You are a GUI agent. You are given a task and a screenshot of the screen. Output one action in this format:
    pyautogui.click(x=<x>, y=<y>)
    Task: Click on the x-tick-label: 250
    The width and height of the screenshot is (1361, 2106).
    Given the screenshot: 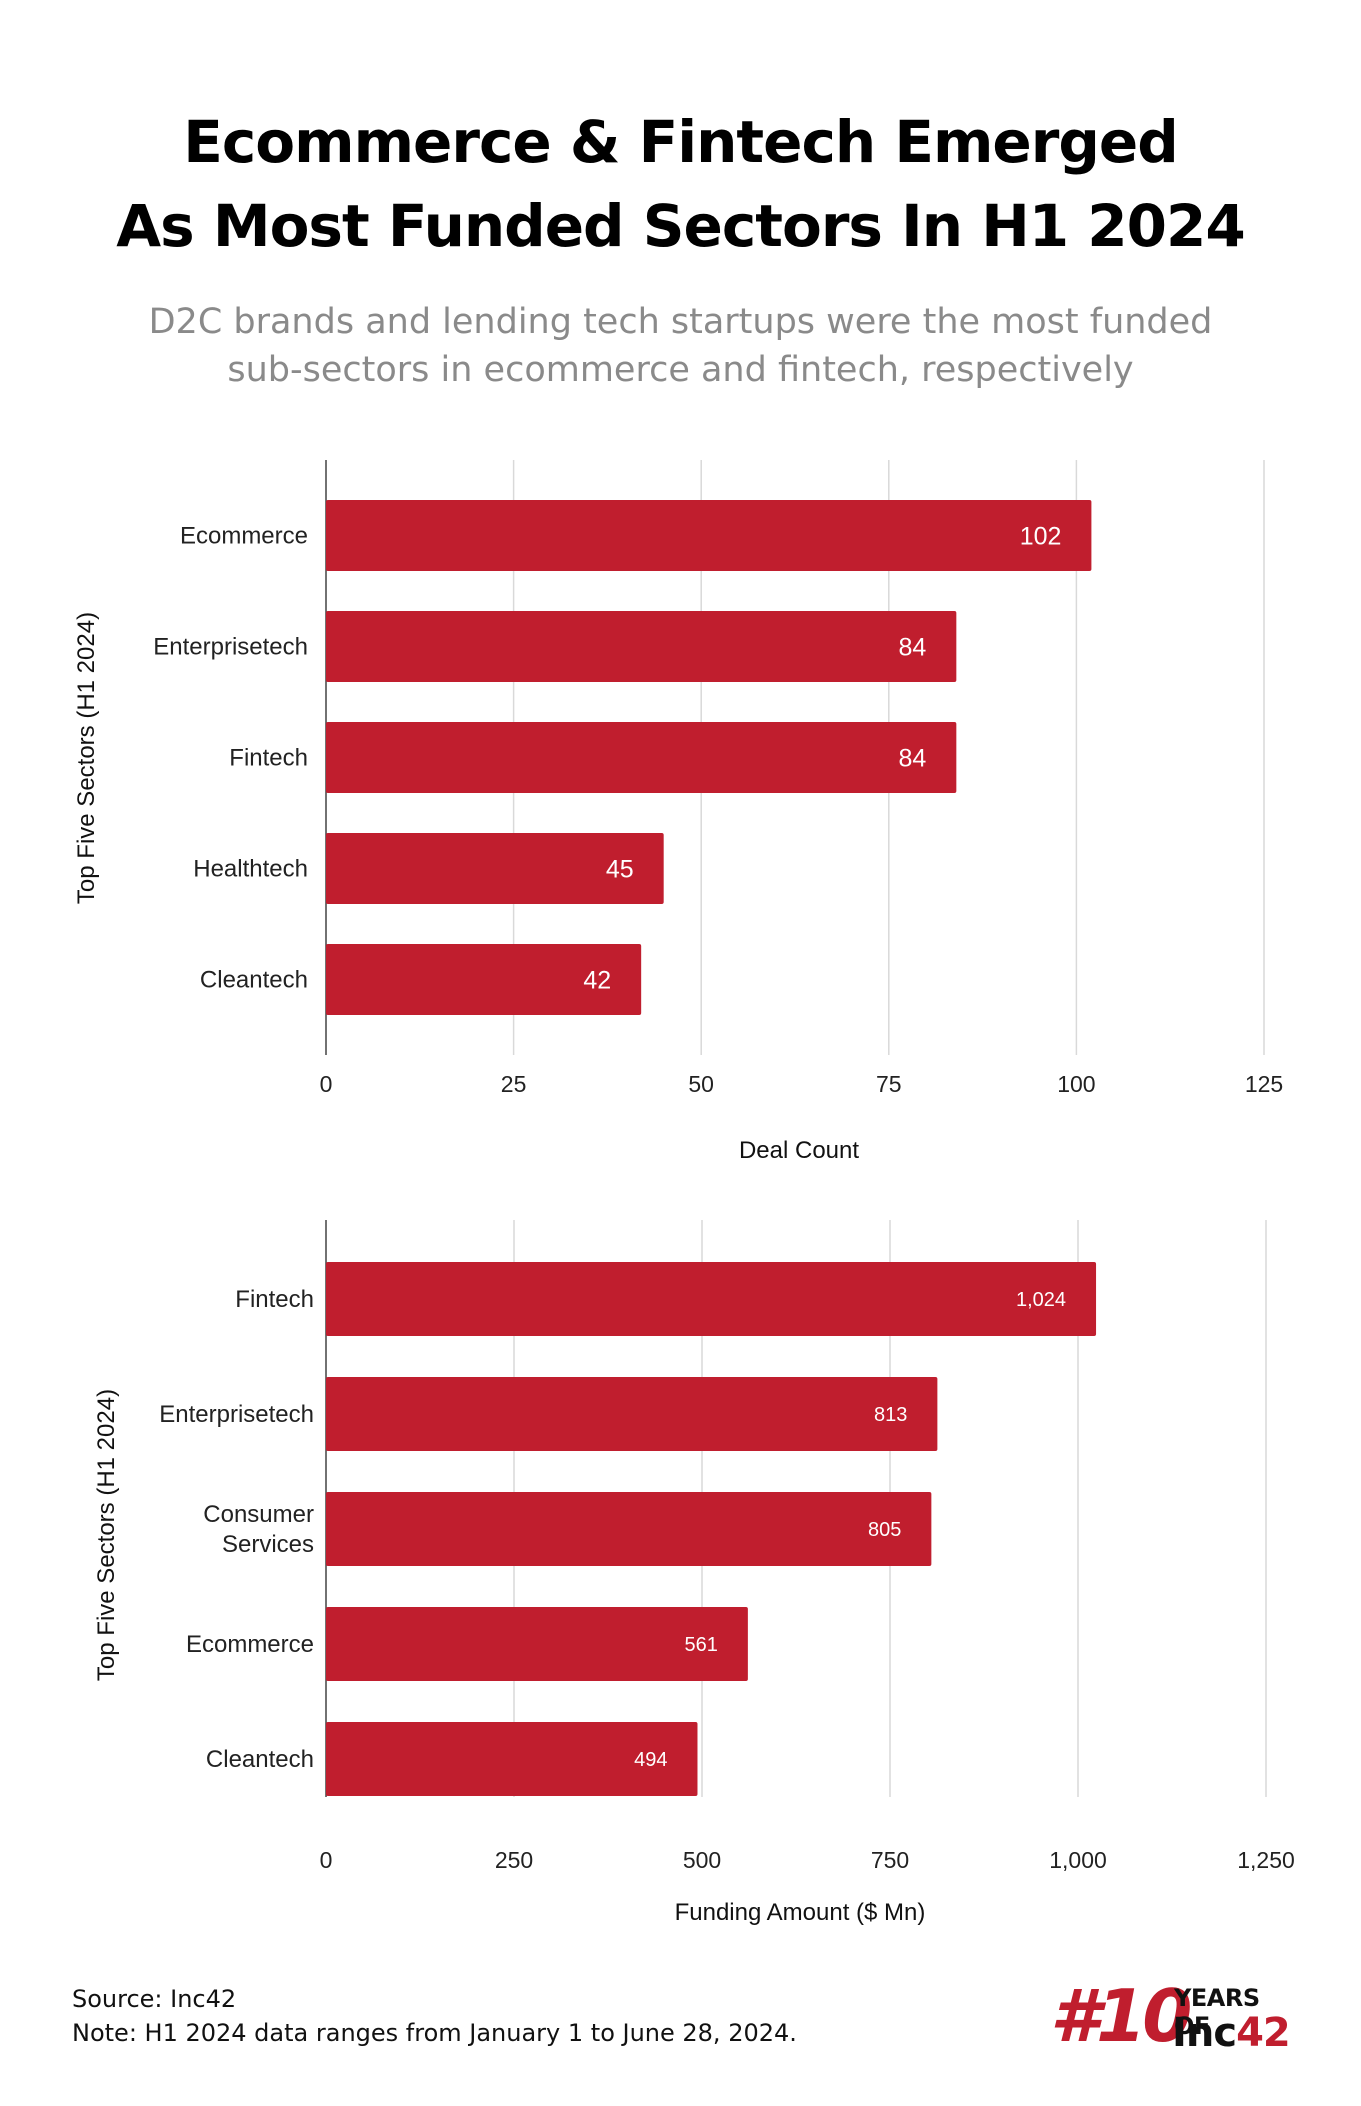 What is the action you would take?
    pyautogui.click(x=514, y=1860)
    